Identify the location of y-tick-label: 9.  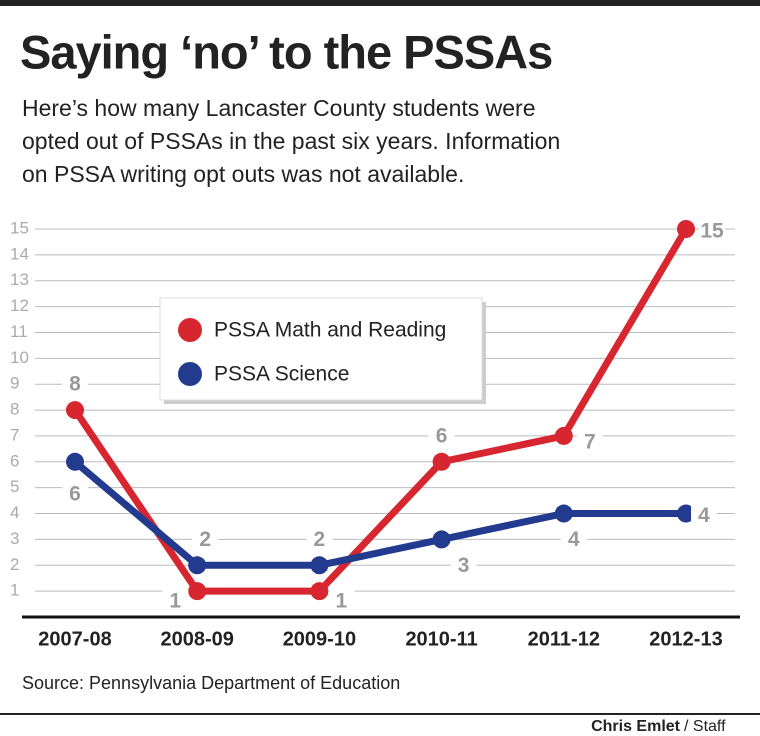
(14, 383).